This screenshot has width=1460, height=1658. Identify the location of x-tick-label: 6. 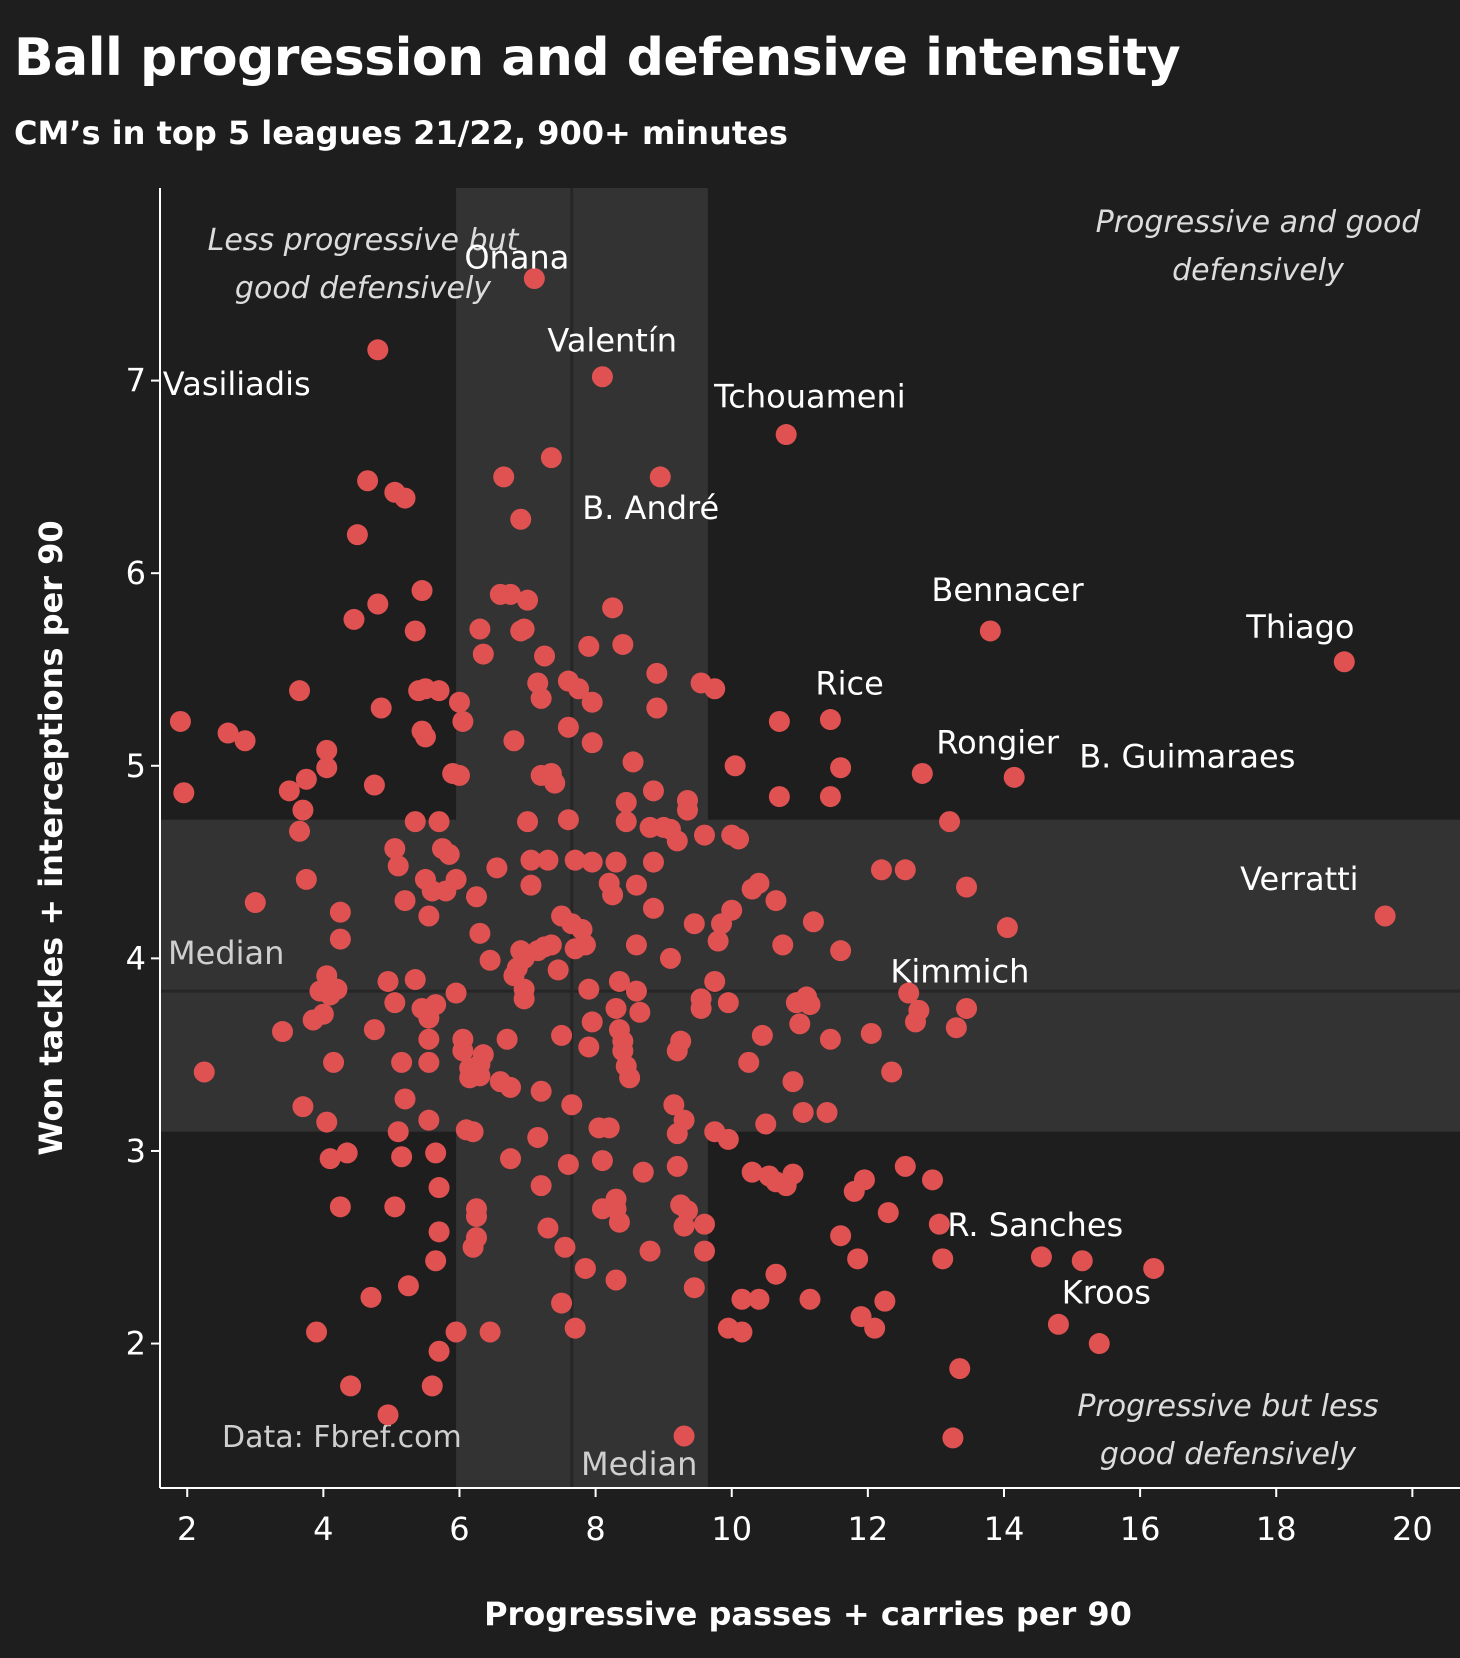
(459, 1529).